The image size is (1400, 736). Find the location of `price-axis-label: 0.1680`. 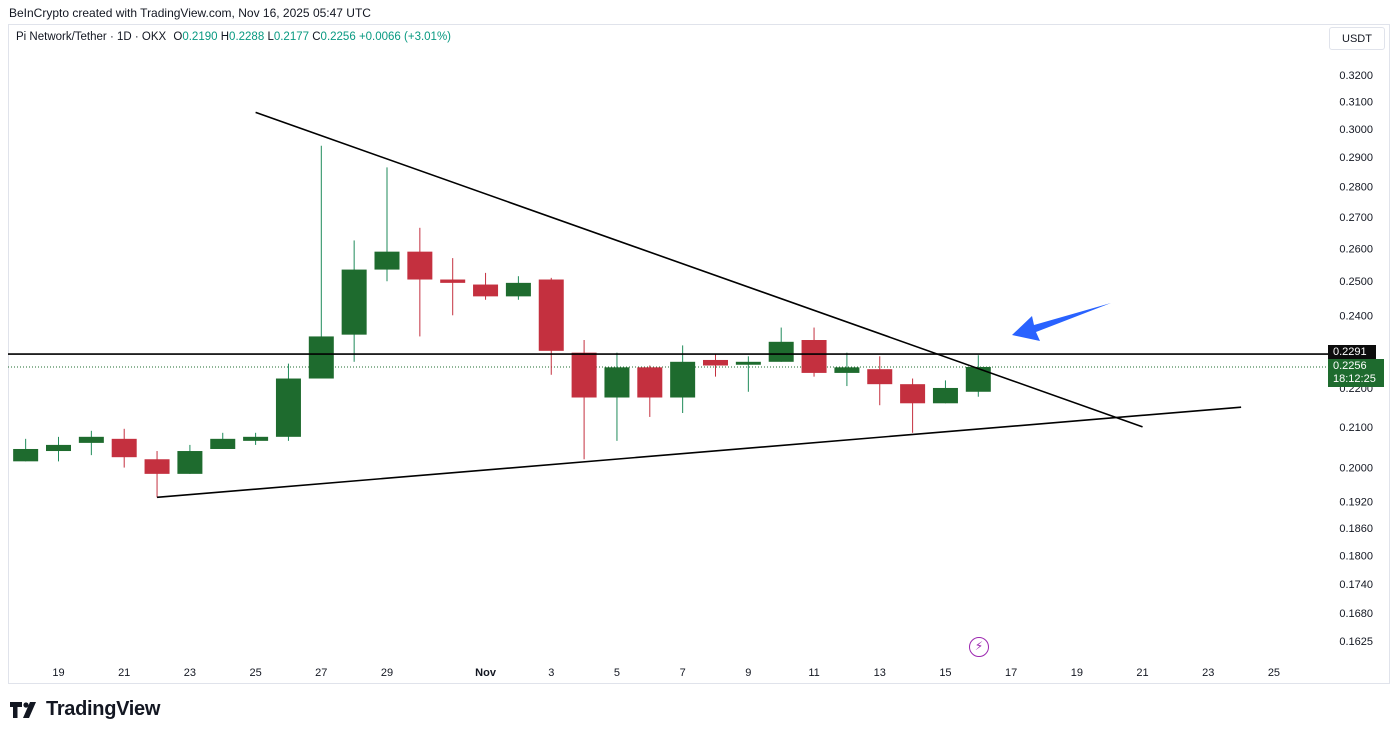

price-axis-label: 0.1680 is located at coordinates (1356, 614).